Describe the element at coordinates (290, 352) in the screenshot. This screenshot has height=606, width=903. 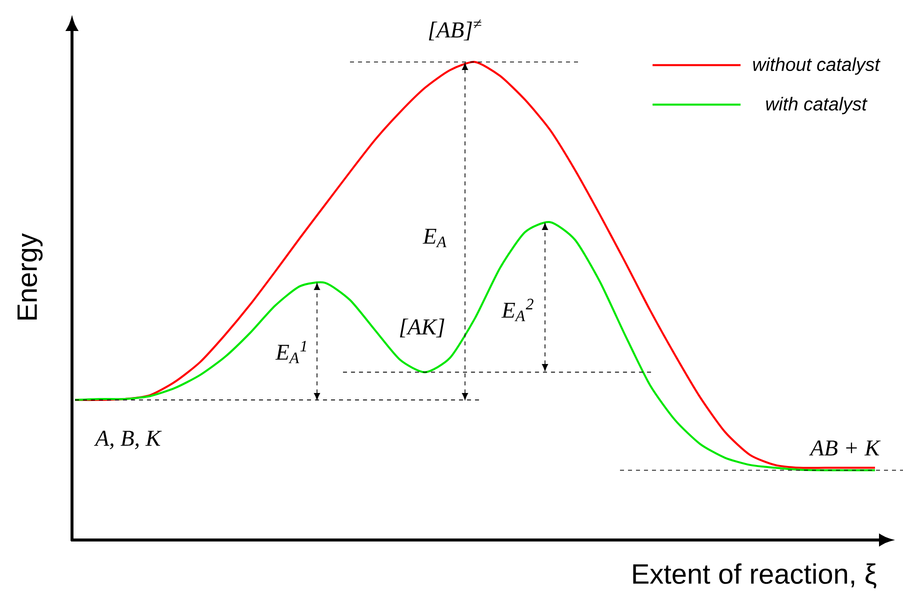
I see `annotation: E$_{A}$1` at that location.